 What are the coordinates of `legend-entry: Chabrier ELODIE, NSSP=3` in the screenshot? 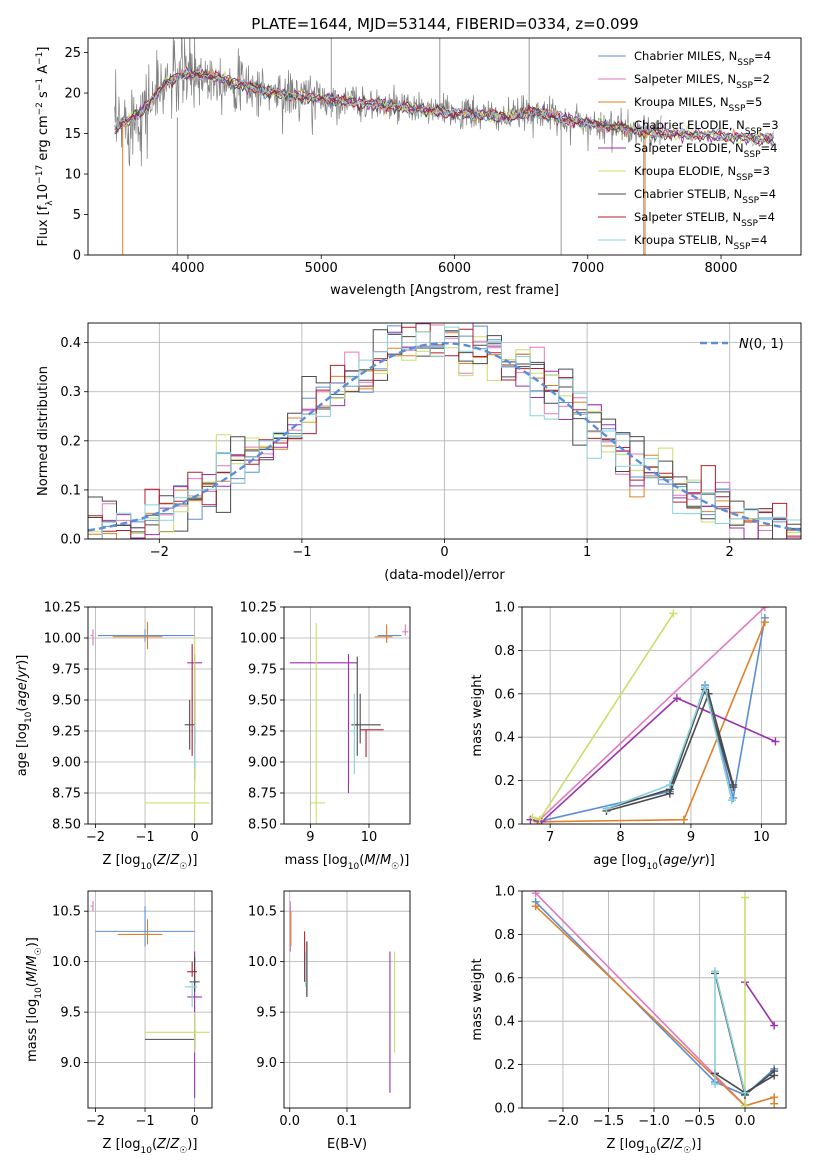 It's located at (706, 127).